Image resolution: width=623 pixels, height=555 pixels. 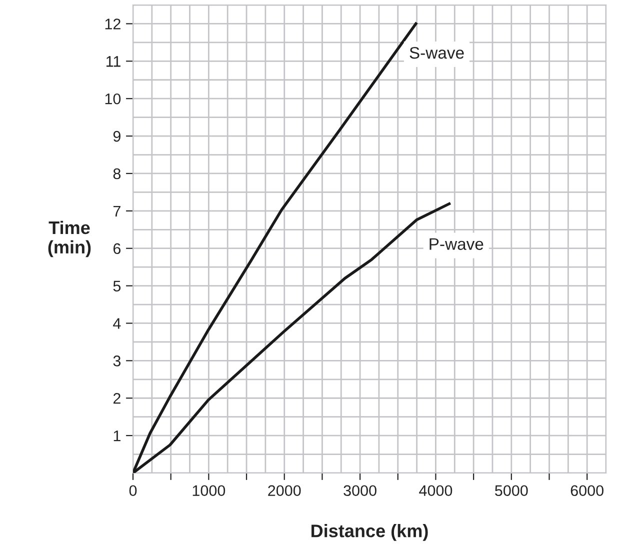 What do you see at coordinates (209, 490) in the screenshot?
I see `x-tick-label: 1000` at bounding box center [209, 490].